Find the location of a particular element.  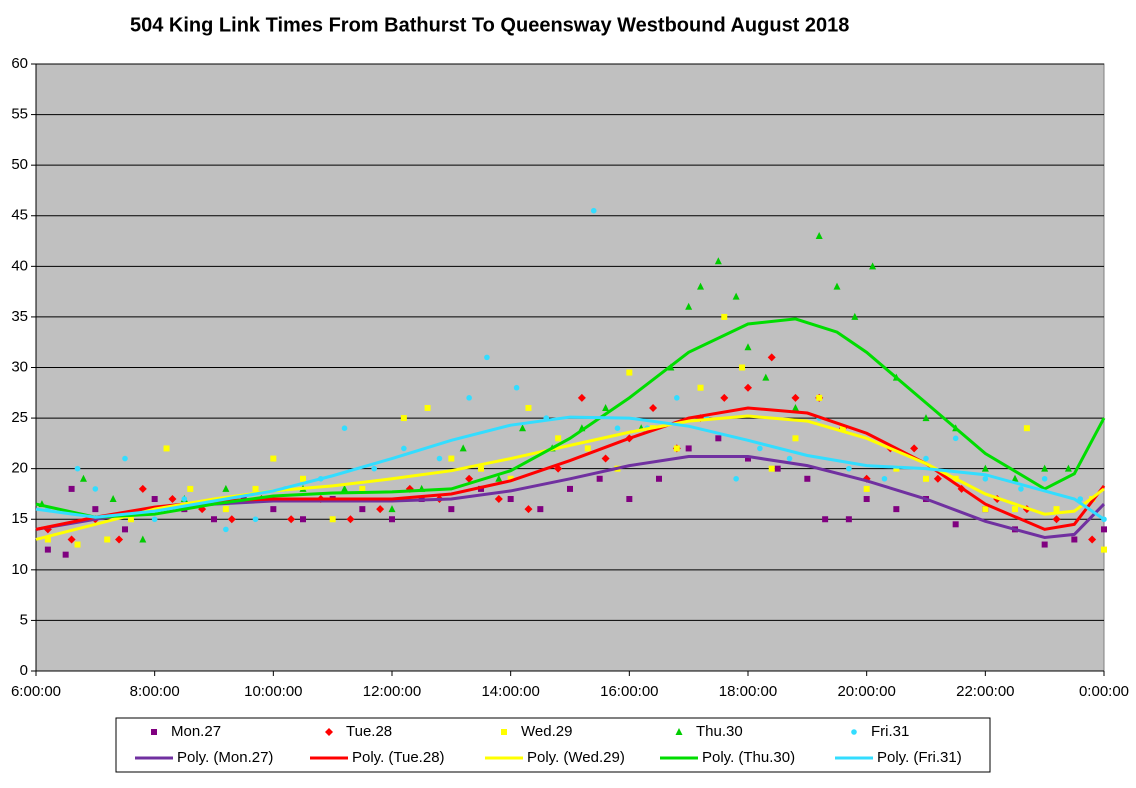

legend-label: Mon.27 is located at coordinates (196, 731).